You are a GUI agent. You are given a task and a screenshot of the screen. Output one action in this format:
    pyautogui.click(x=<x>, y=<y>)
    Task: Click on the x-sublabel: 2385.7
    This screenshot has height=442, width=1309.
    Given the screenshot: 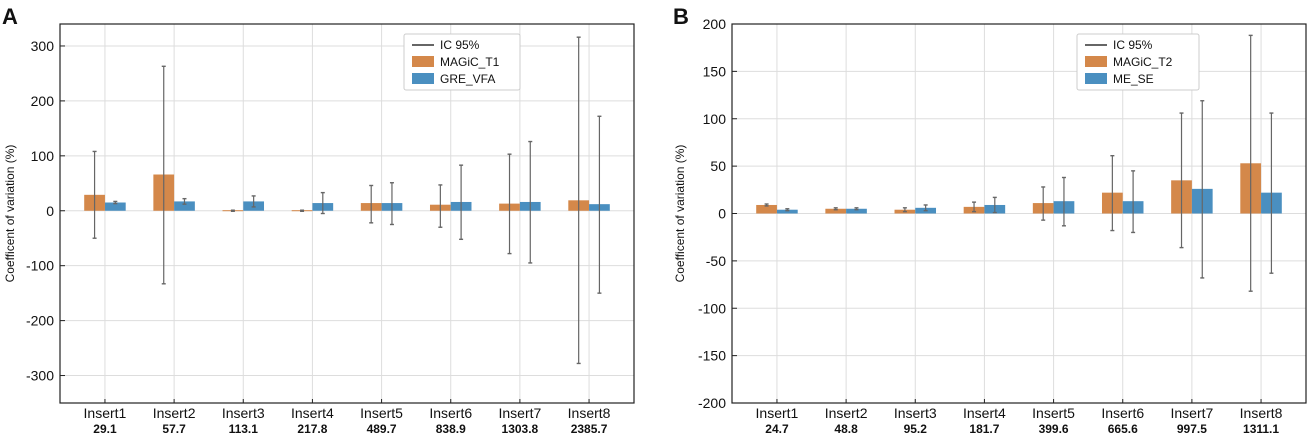 What is the action you would take?
    pyautogui.click(x=589, y=429)
    